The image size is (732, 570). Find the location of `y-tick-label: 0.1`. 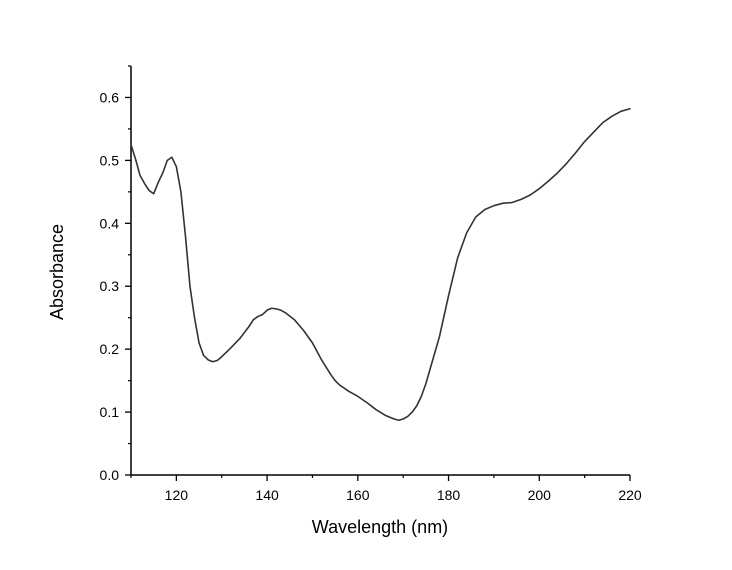

y-tick-label: 0.1 is located at coordinates (110, 412).